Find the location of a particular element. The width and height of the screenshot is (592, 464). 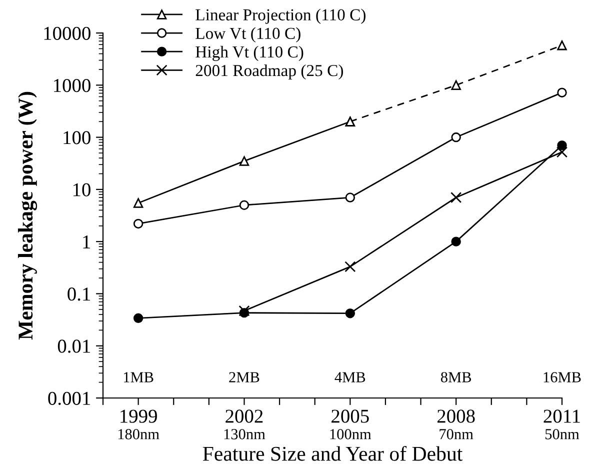

text: 70nm is located at coordinates (457, 434).